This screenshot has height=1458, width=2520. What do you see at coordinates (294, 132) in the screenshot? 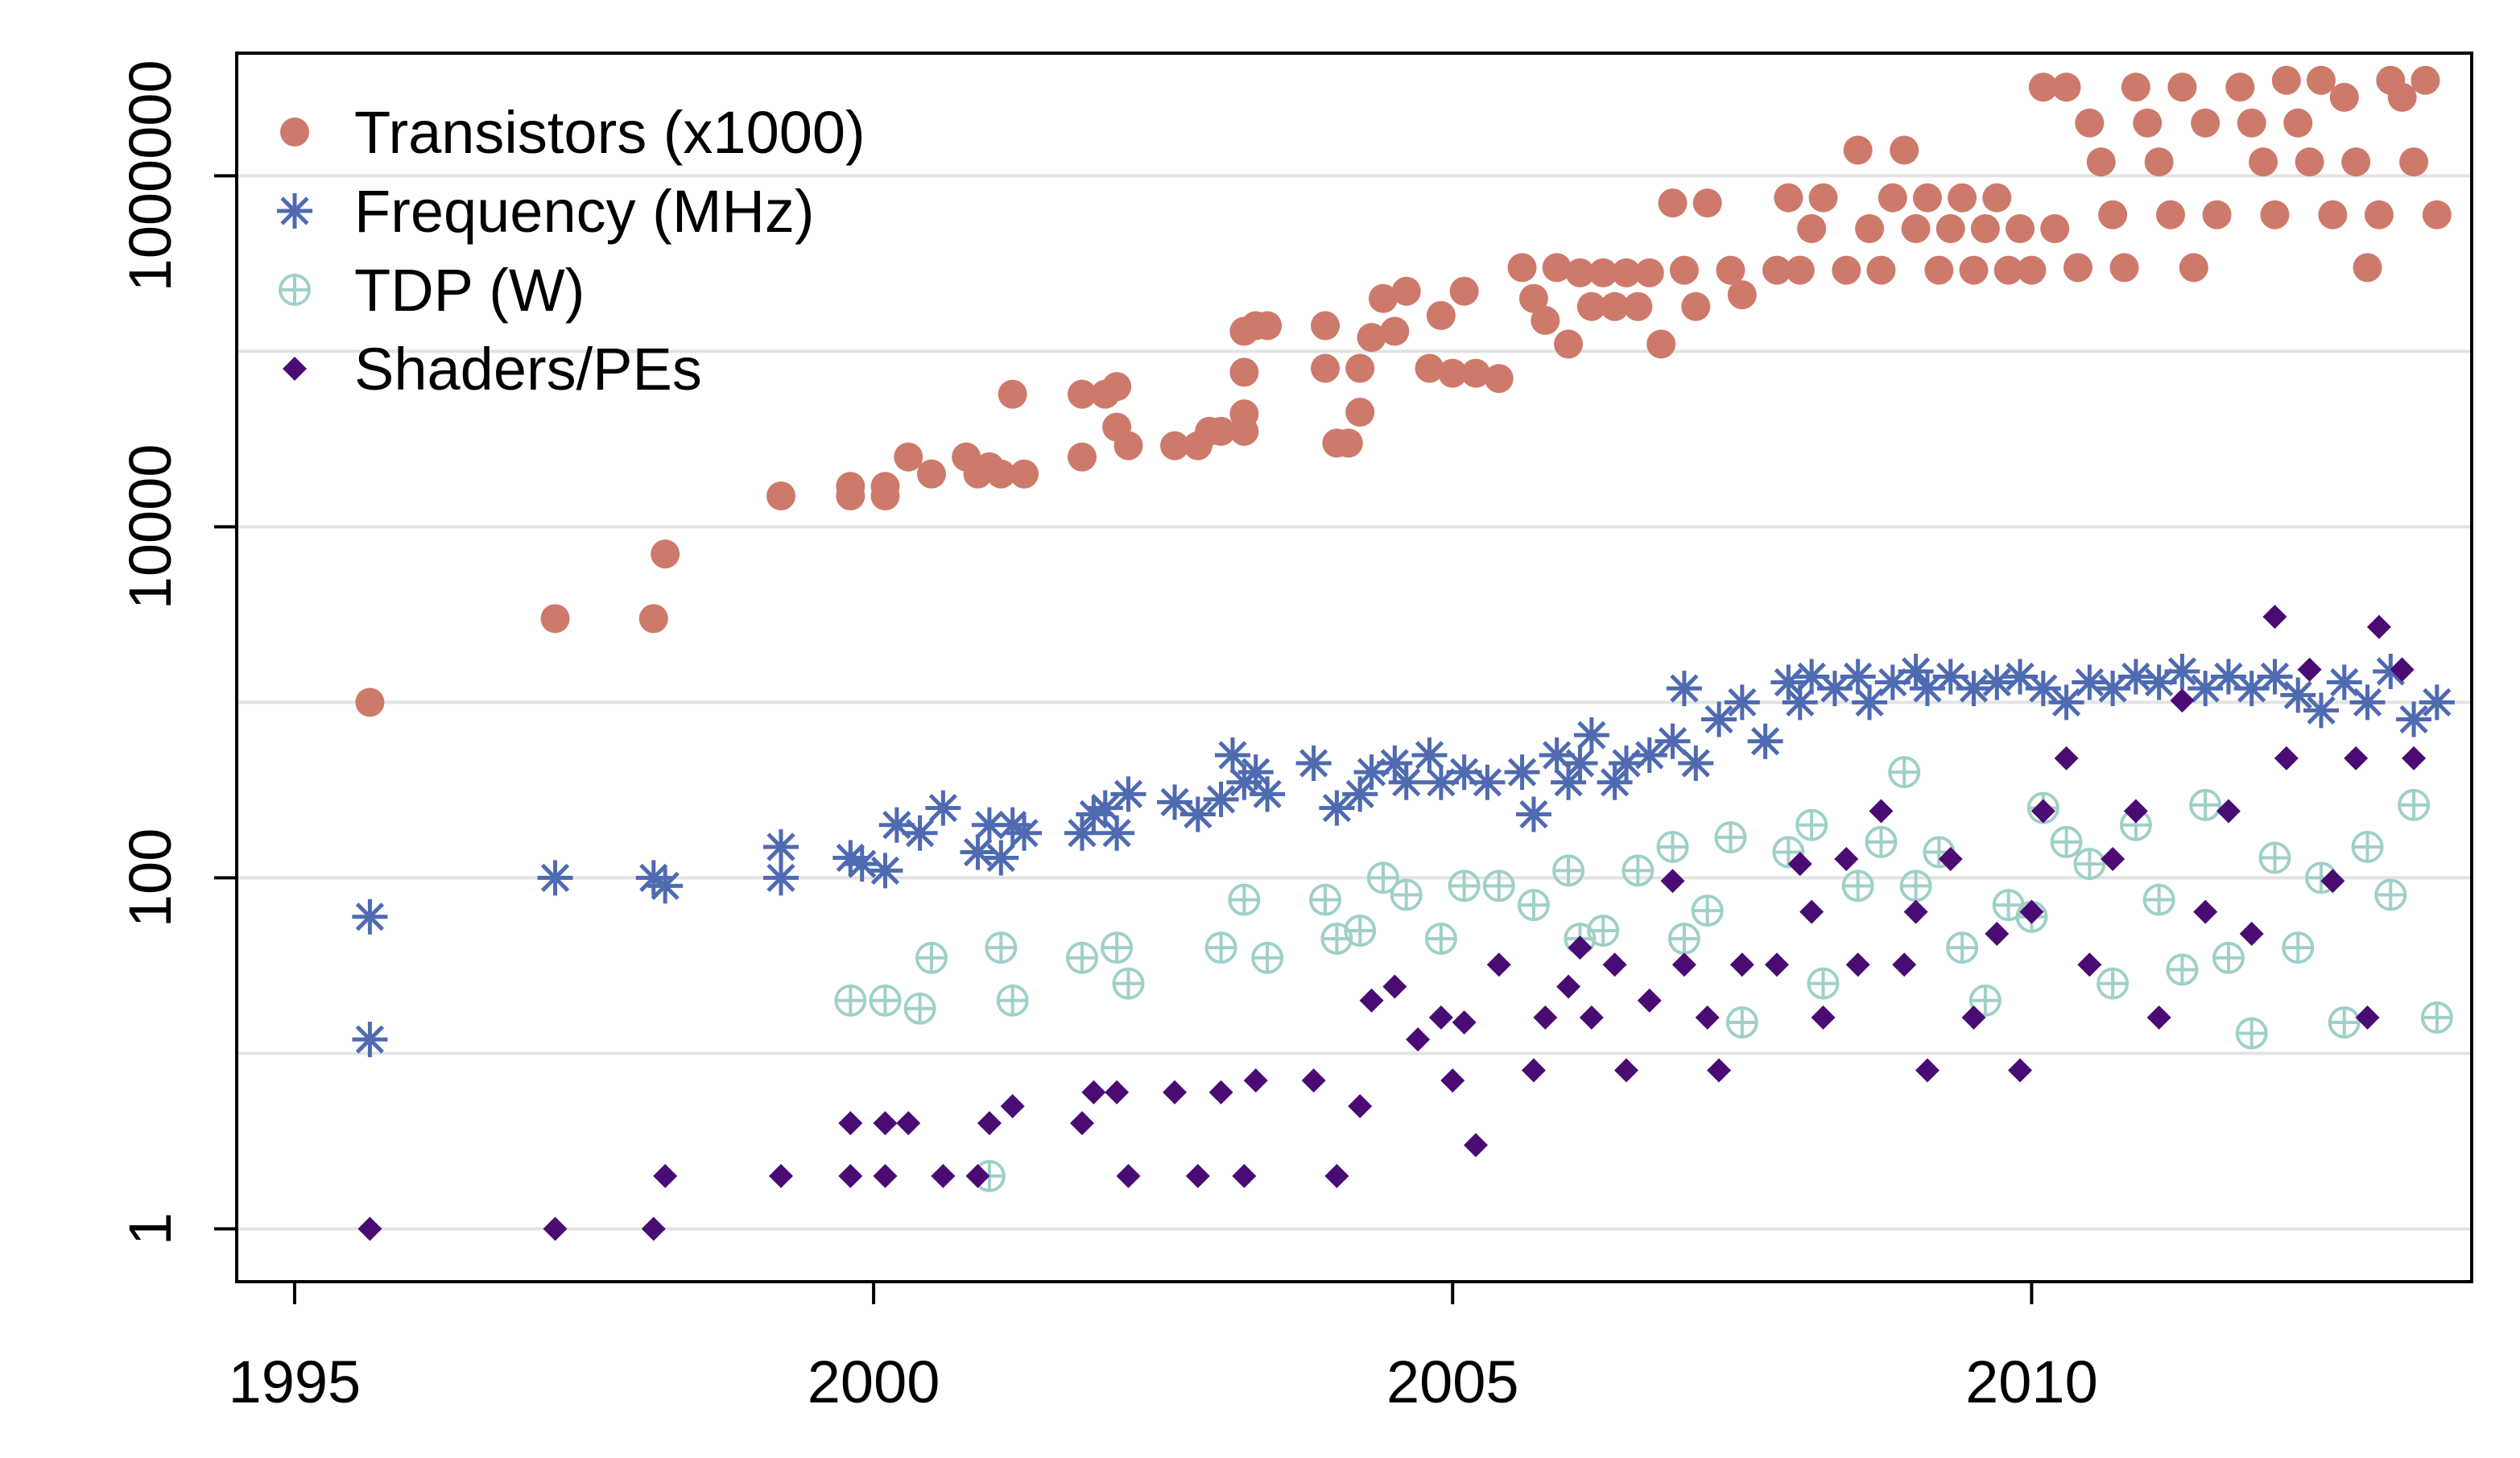
I see `legend-marker-transistors-x1000` at bounding box center [294, 132].